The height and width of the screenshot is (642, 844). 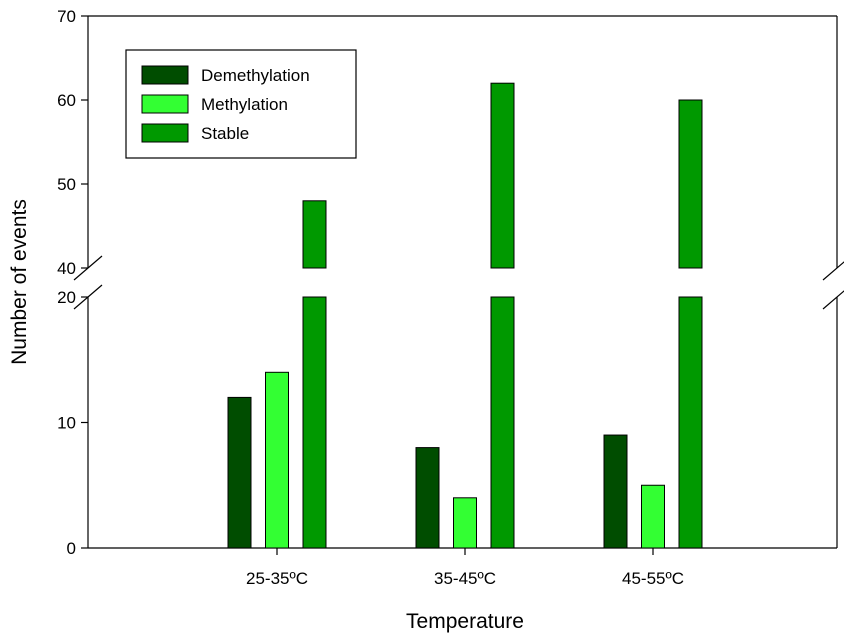 I want to click on x-axis-title: Temperature, so click(x=465, y=621).